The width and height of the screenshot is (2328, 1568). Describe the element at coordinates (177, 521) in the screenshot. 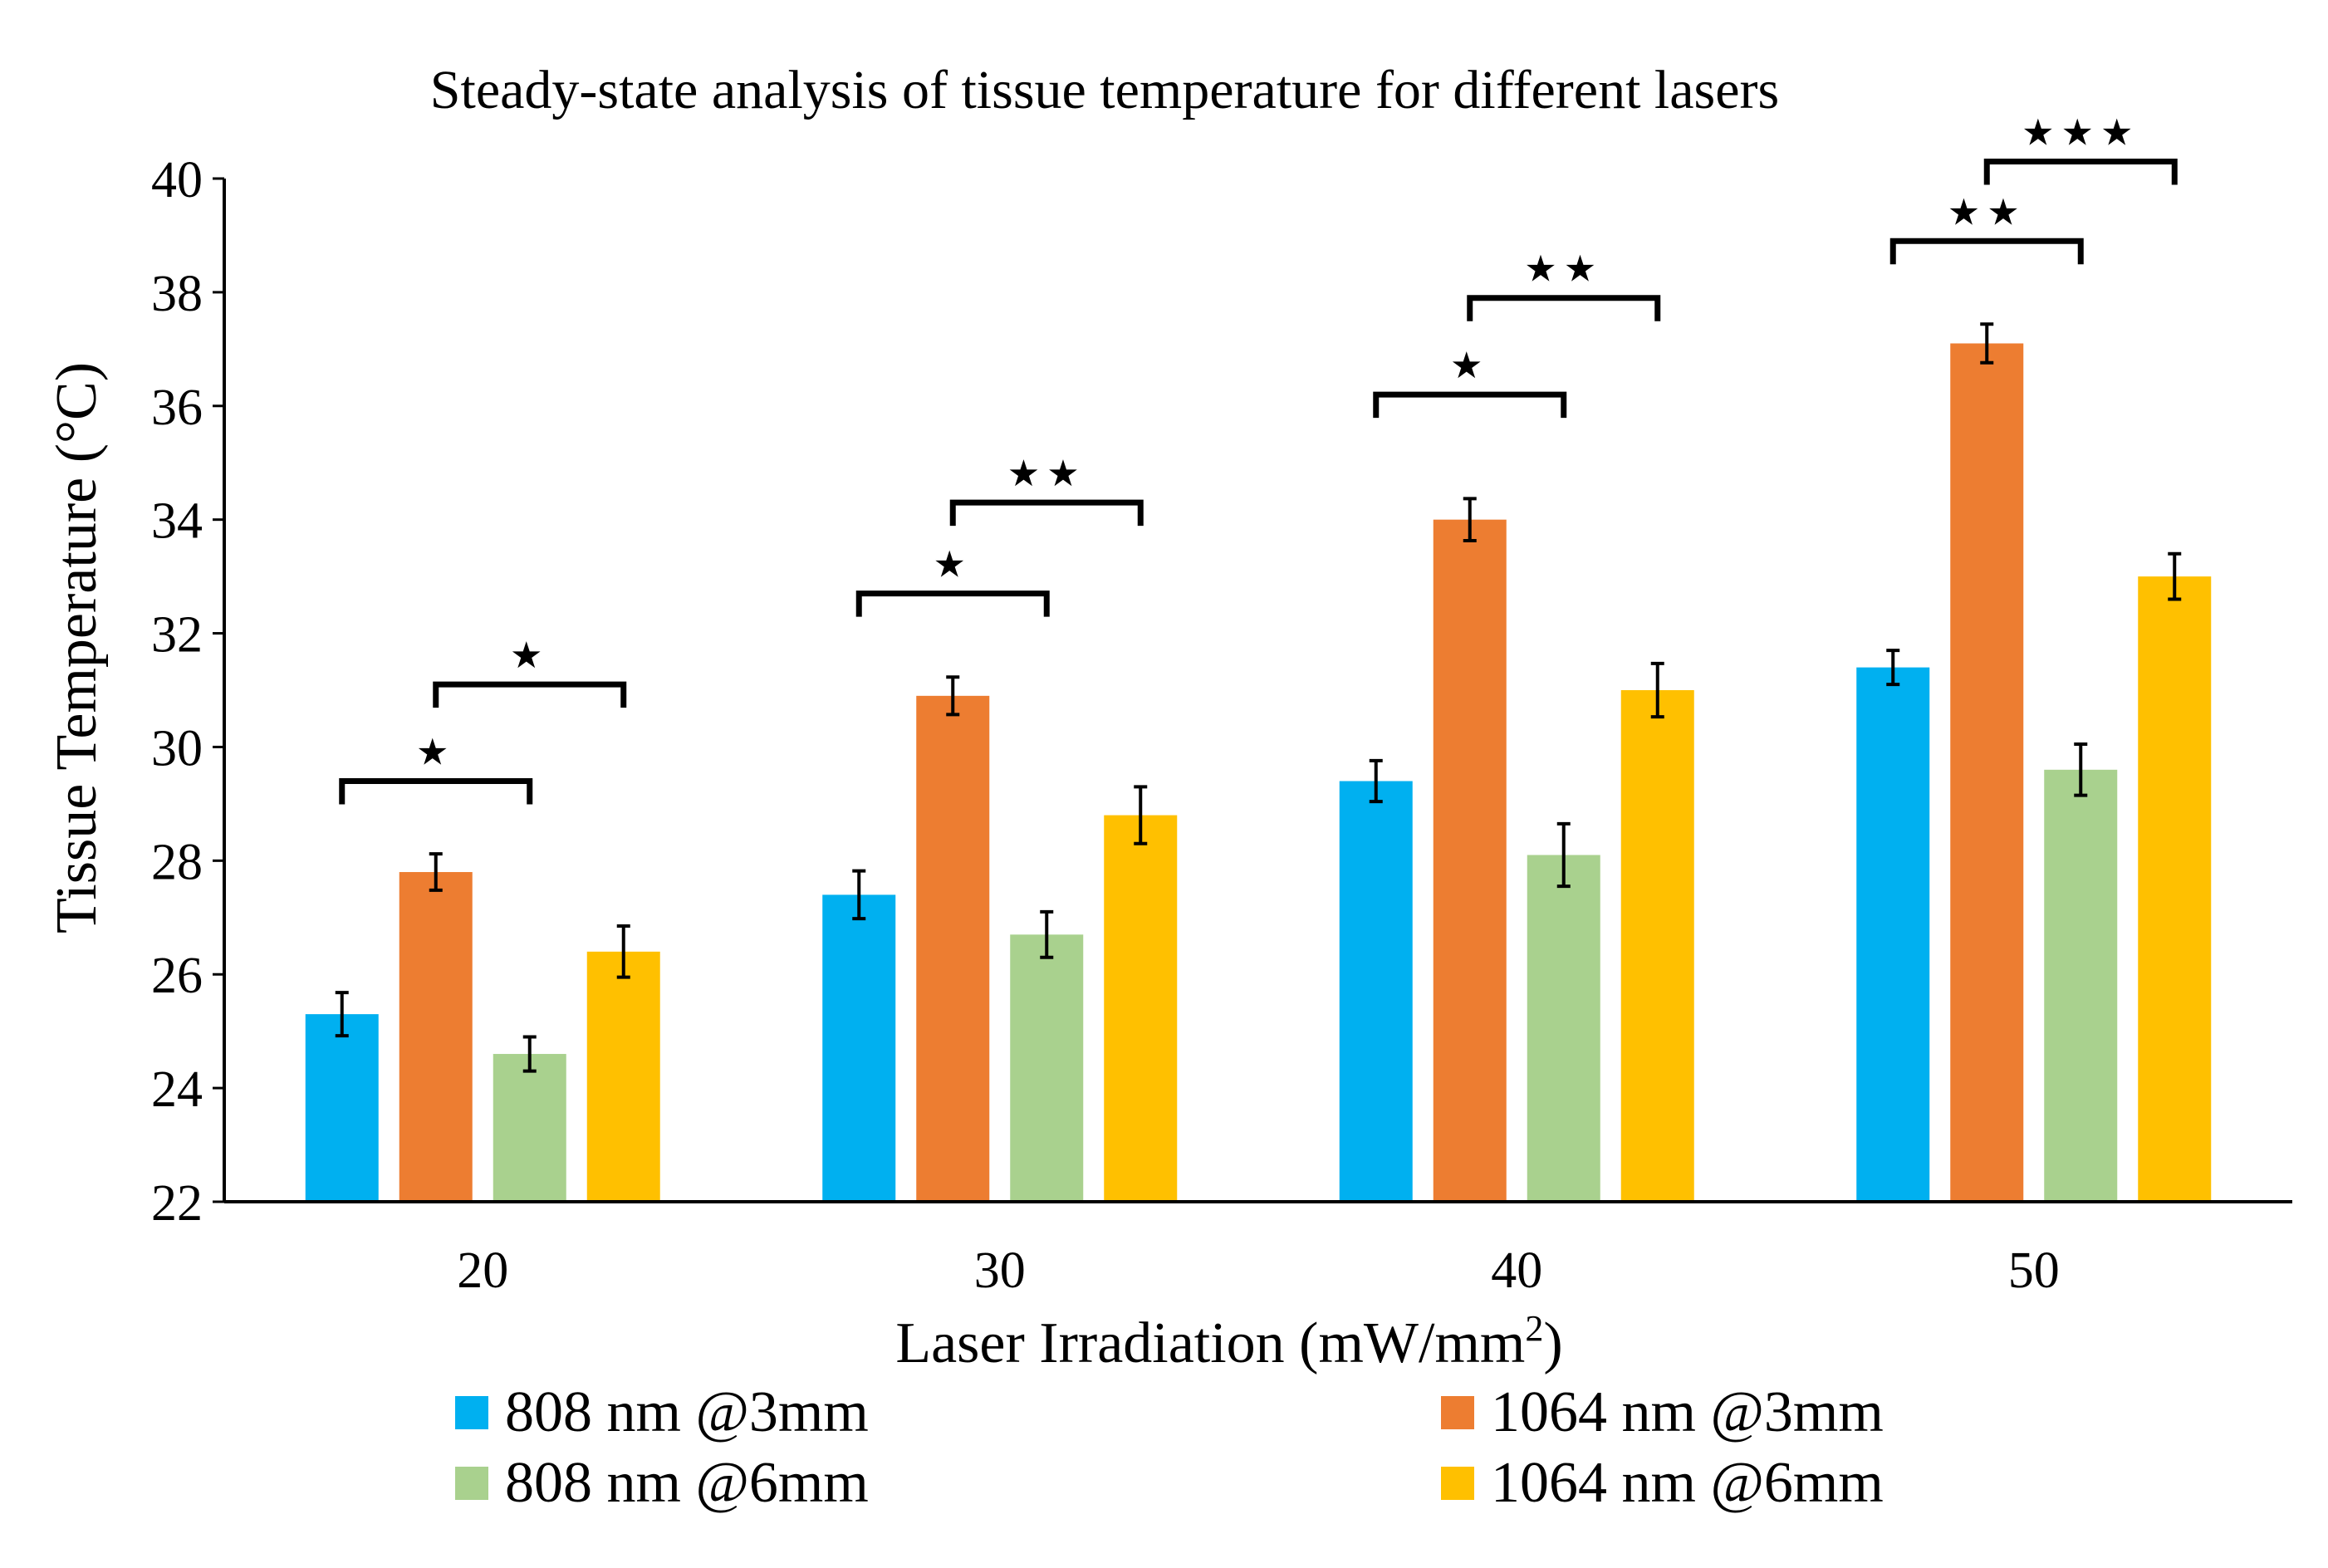

I see `y-tick-label: 34` at that location.